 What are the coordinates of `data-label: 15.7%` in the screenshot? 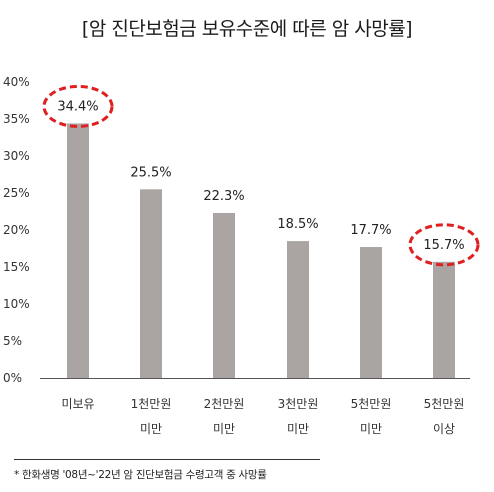 It's located at (443, 245).